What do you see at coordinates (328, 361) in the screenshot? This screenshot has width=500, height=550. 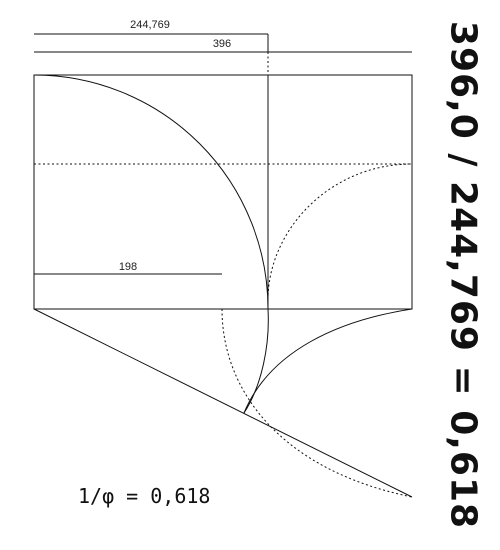 I see `arc-lower-solid` at bounding box center [328, 361].